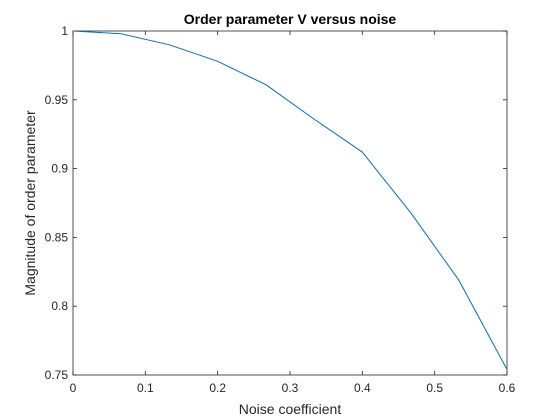 The height and width of the screenshot is (420, 560). What do you see at coordinates (59, 169) in the screenshot?
I see `y-tick-label: 0.9` at bounding box center [59, 169].